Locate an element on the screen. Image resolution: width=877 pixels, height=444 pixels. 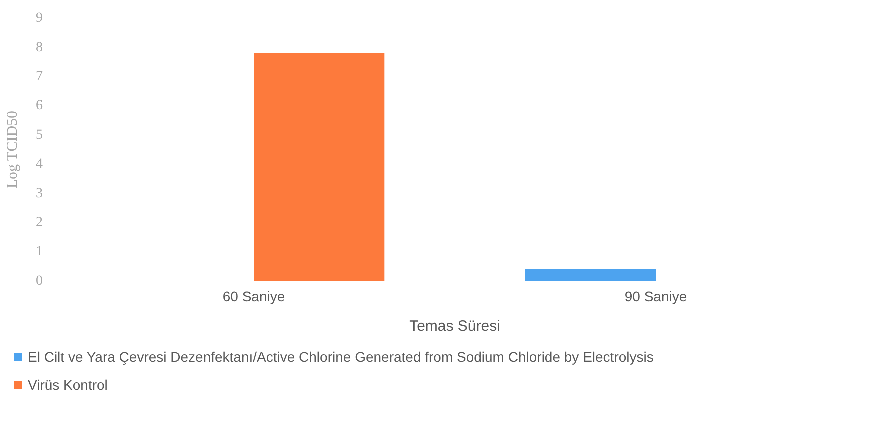
y-tick-label: 5 is located at coordinates (39, 135).